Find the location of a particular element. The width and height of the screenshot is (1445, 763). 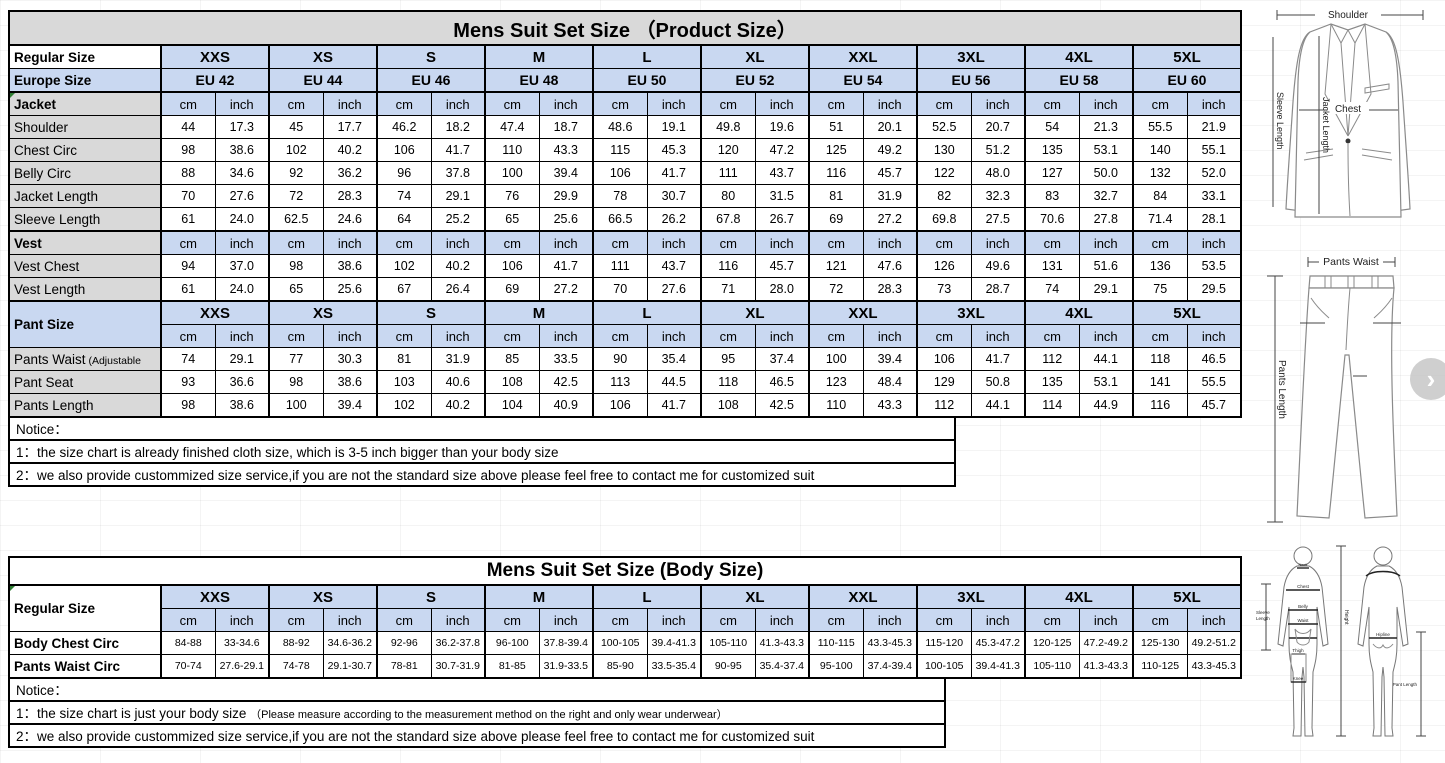

measurement-cm-cell: 126 is located at coordinates (944, 266).